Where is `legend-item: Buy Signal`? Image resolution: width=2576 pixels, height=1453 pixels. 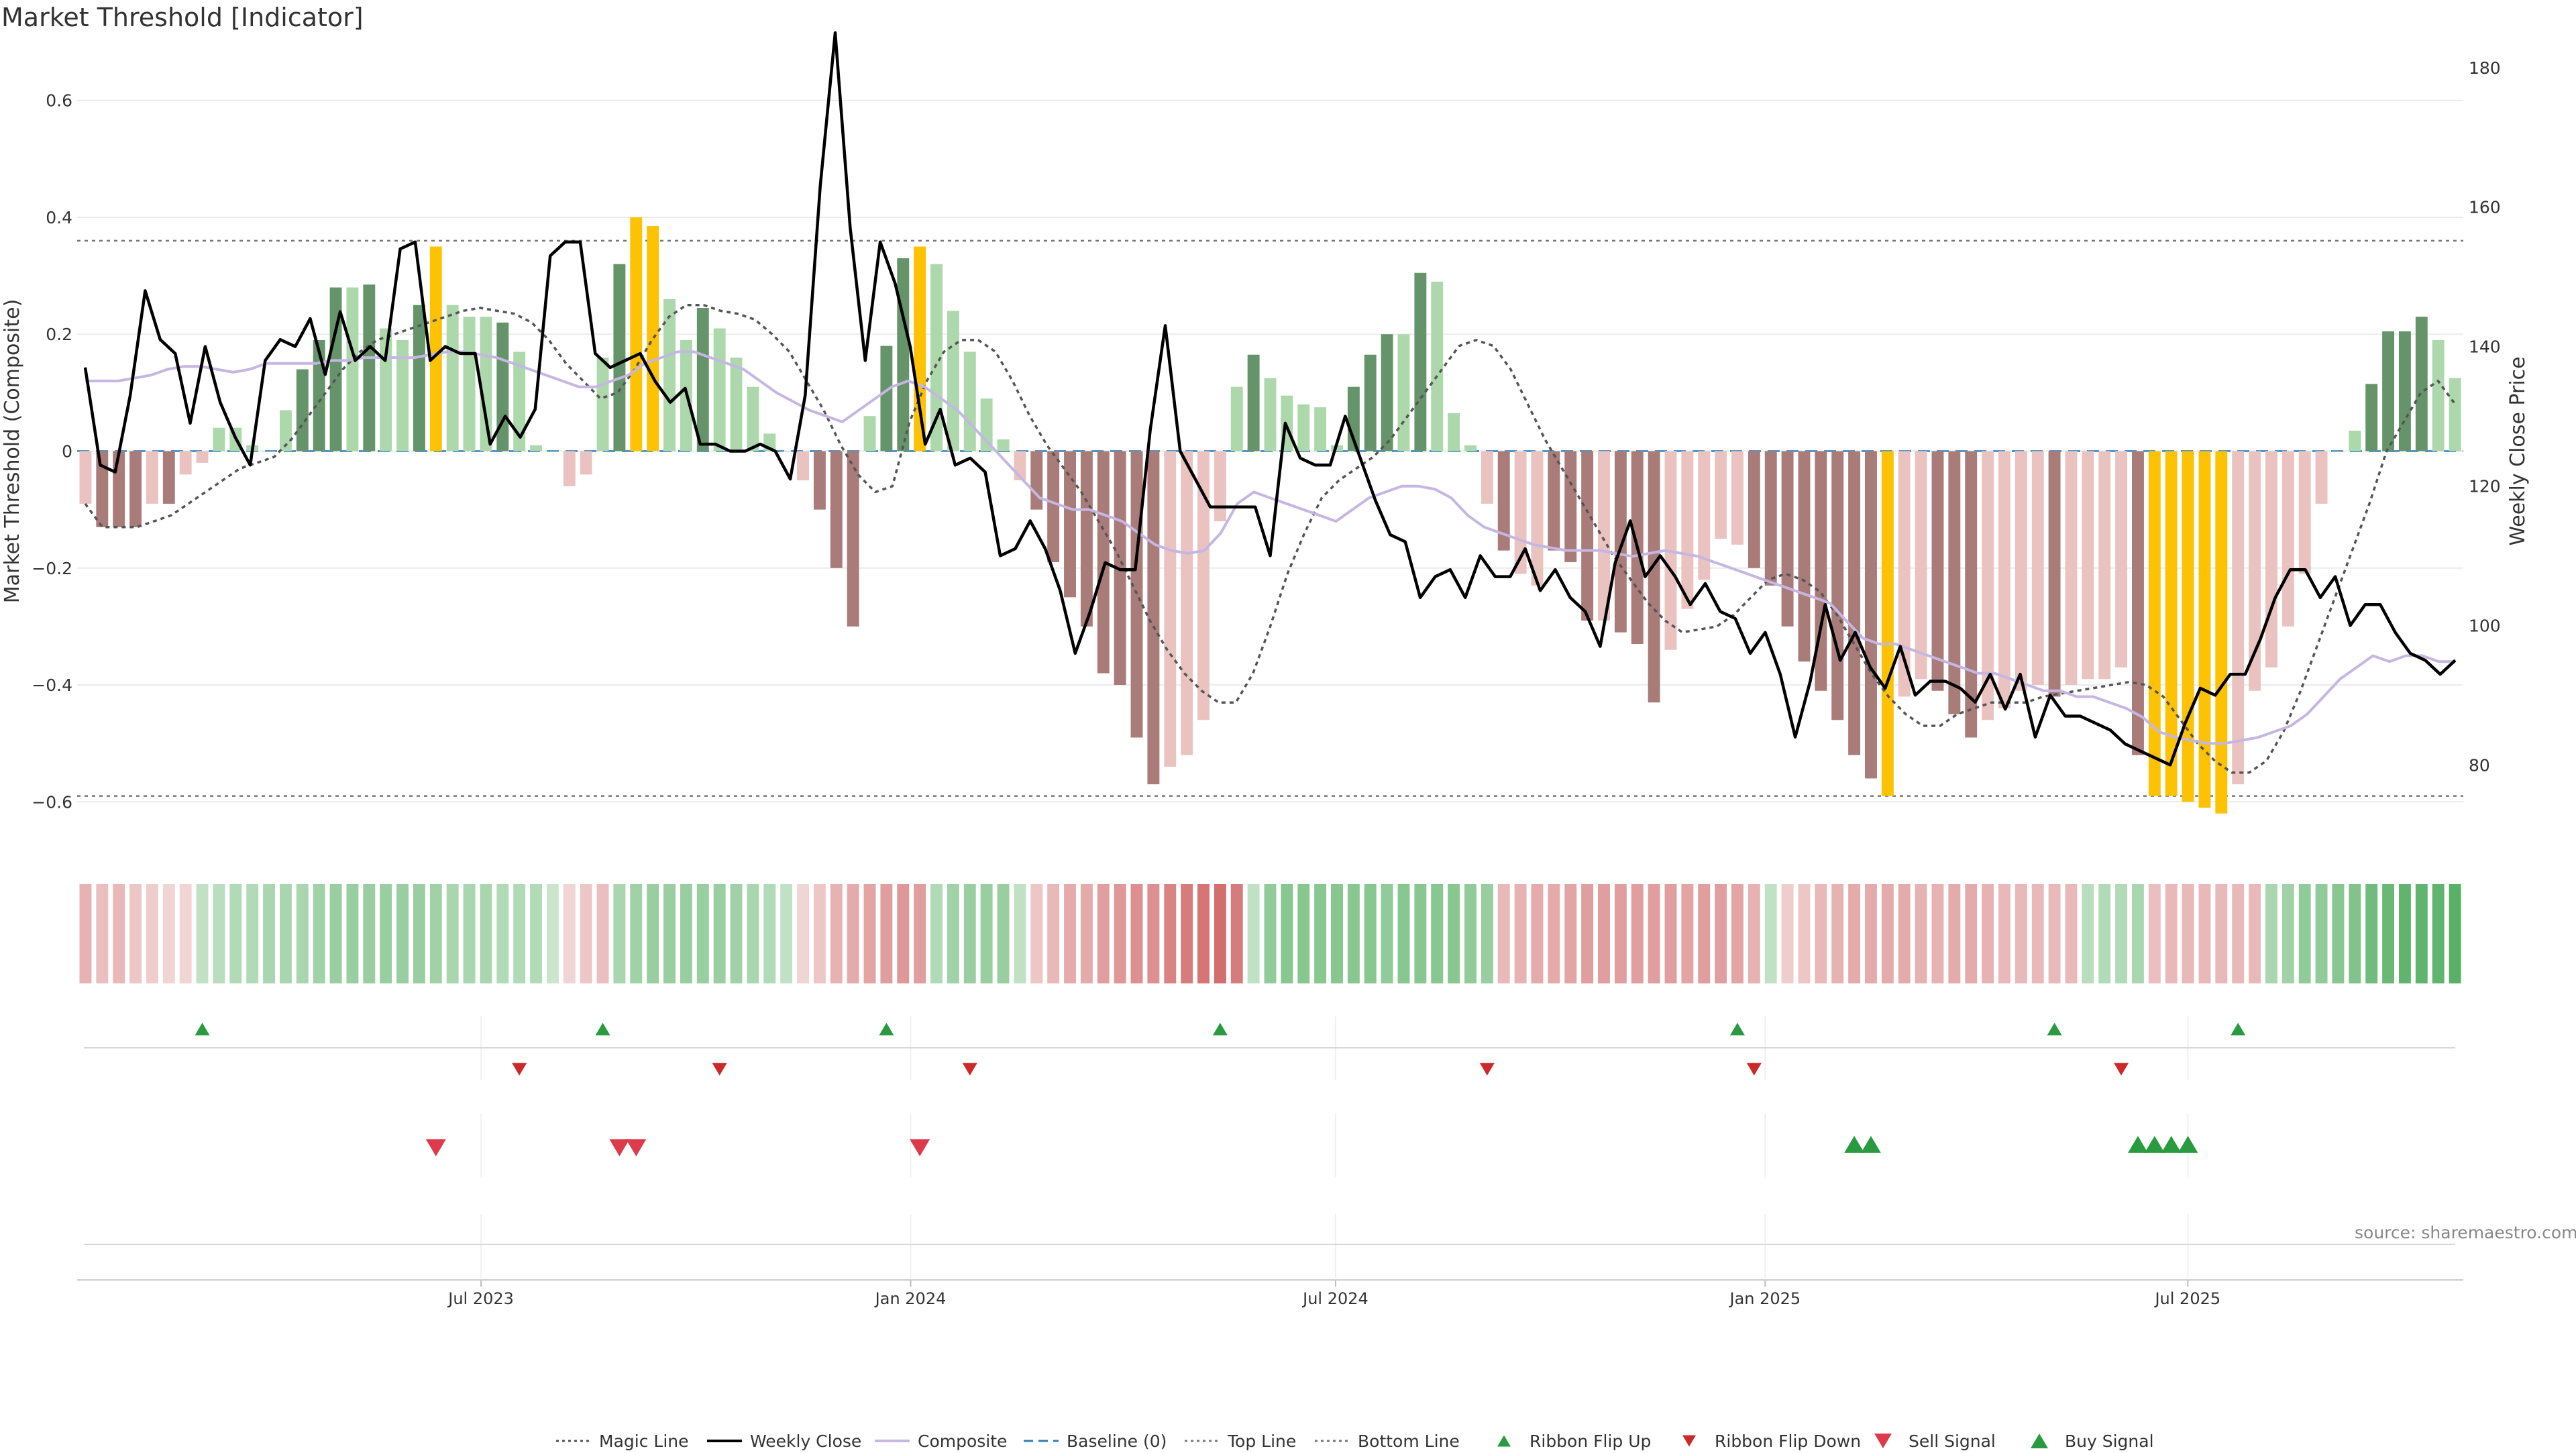
legend-item: Buy Signal is located at coordinates (2086, 1441).